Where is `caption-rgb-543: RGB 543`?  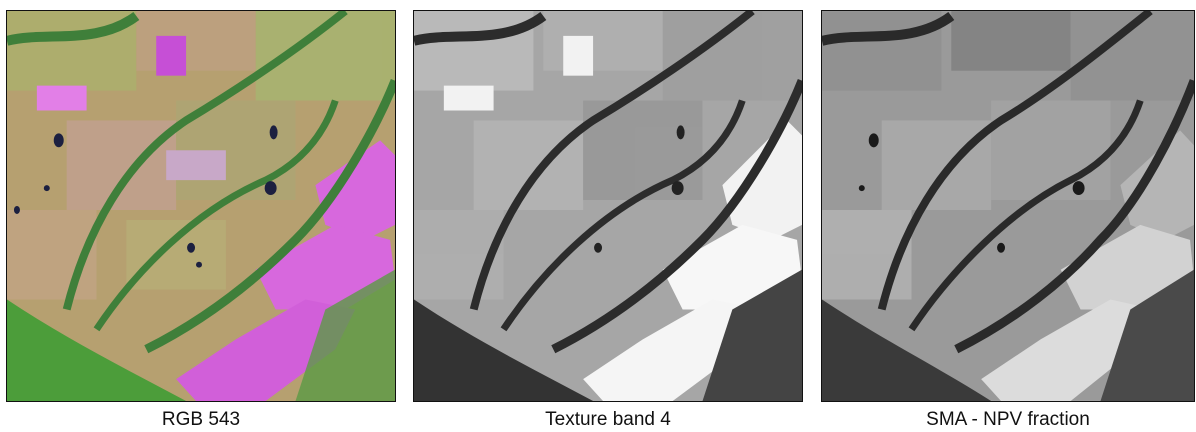 caption-rgb-543: RGB 543 is located at coordinates (201, 419).